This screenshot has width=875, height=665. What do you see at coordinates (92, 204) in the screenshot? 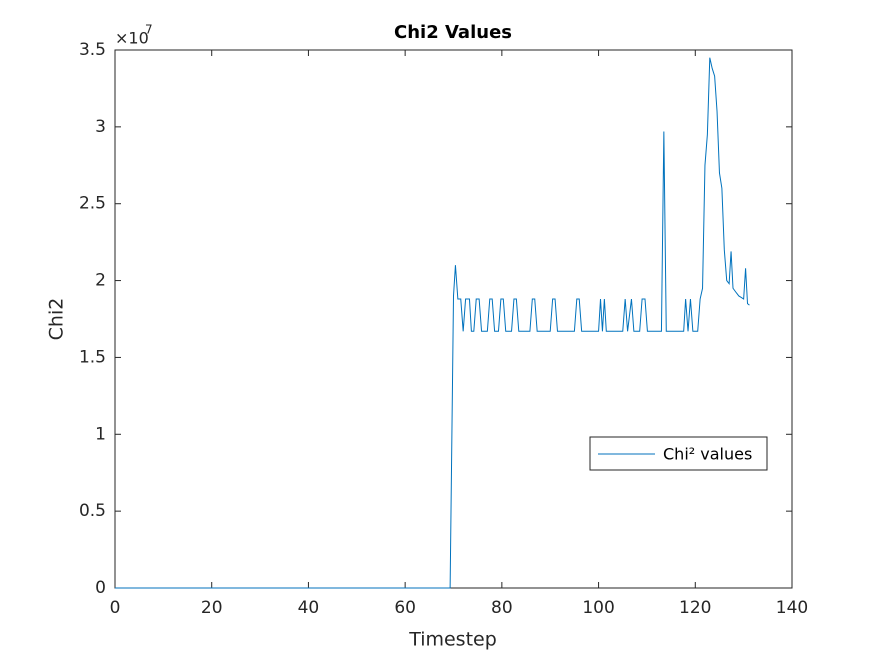
I see `y-tick-label: 2.5` at bounding box center [92, 204].